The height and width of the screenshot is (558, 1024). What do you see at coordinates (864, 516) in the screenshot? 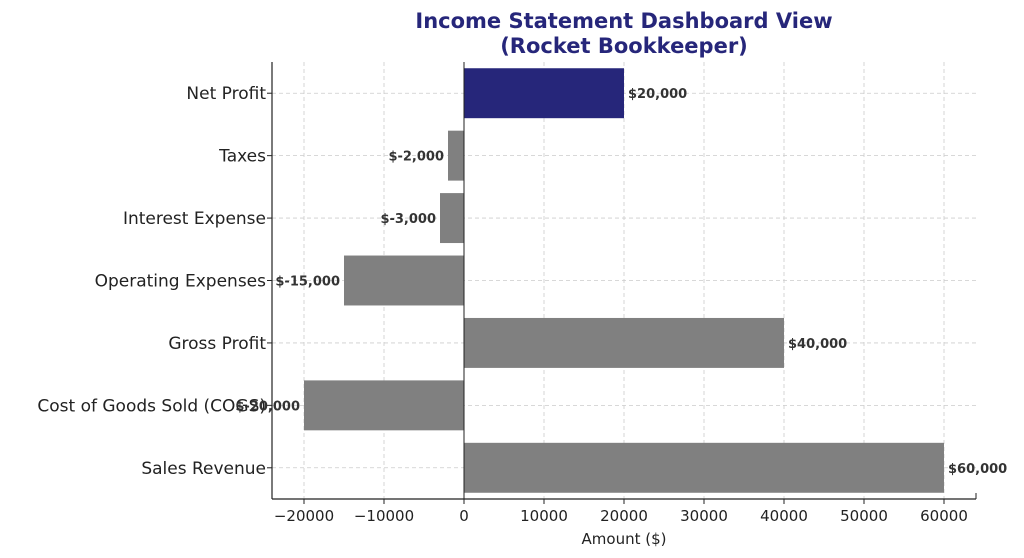
I see `x-tick-label: 50000` at bounding box center [864, 516].